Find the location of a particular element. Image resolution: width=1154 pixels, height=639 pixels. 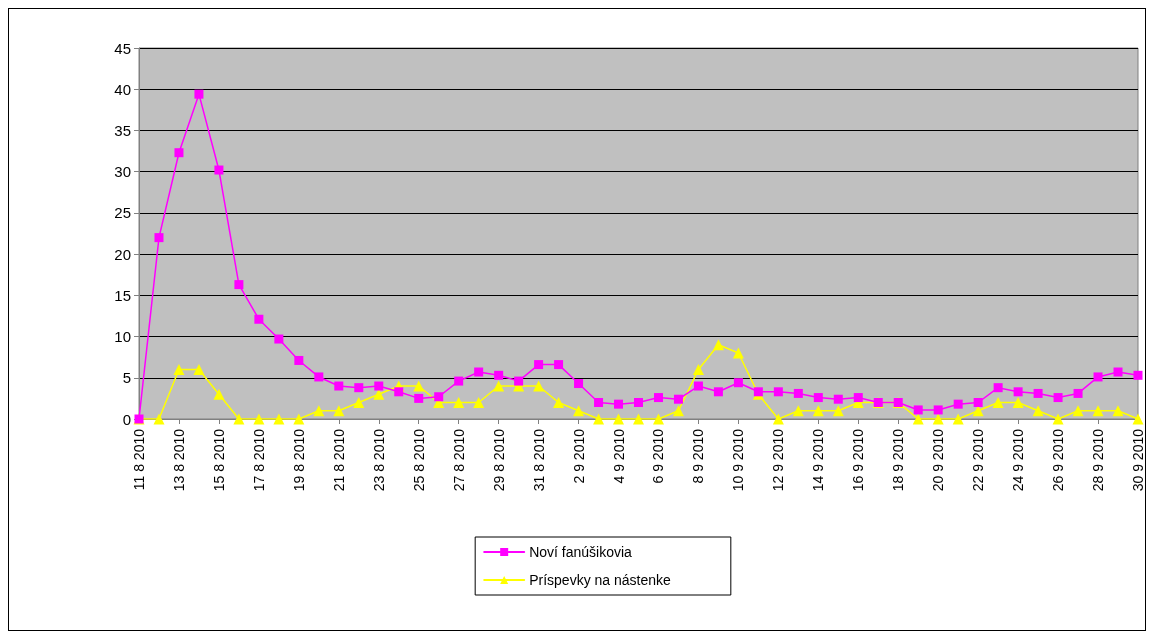

x-tick-label: 12 9 2010 is located at coordinates (778, 460).